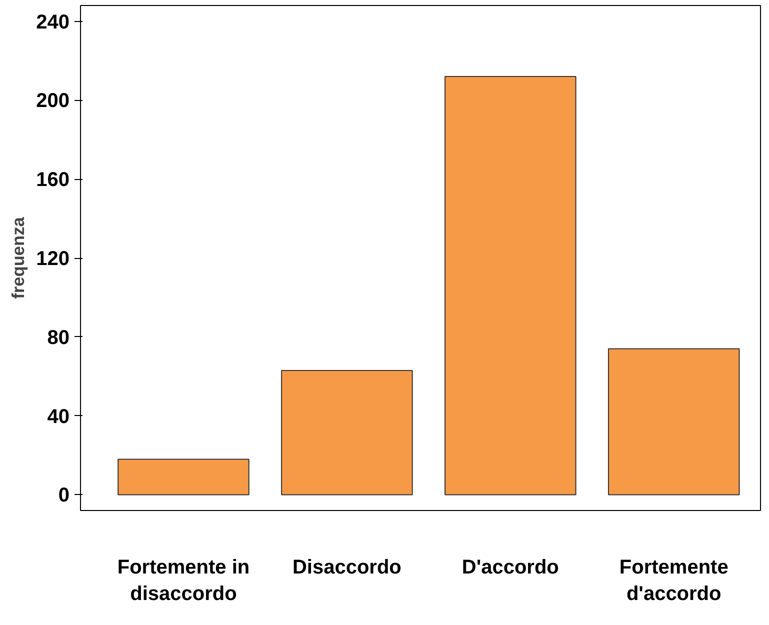 Image resolution: width=769 pixels, height=625 pixels. Describe the element at coordinates (53, 180) in the screenshot. I see `y-tick-label: 160` at that location.